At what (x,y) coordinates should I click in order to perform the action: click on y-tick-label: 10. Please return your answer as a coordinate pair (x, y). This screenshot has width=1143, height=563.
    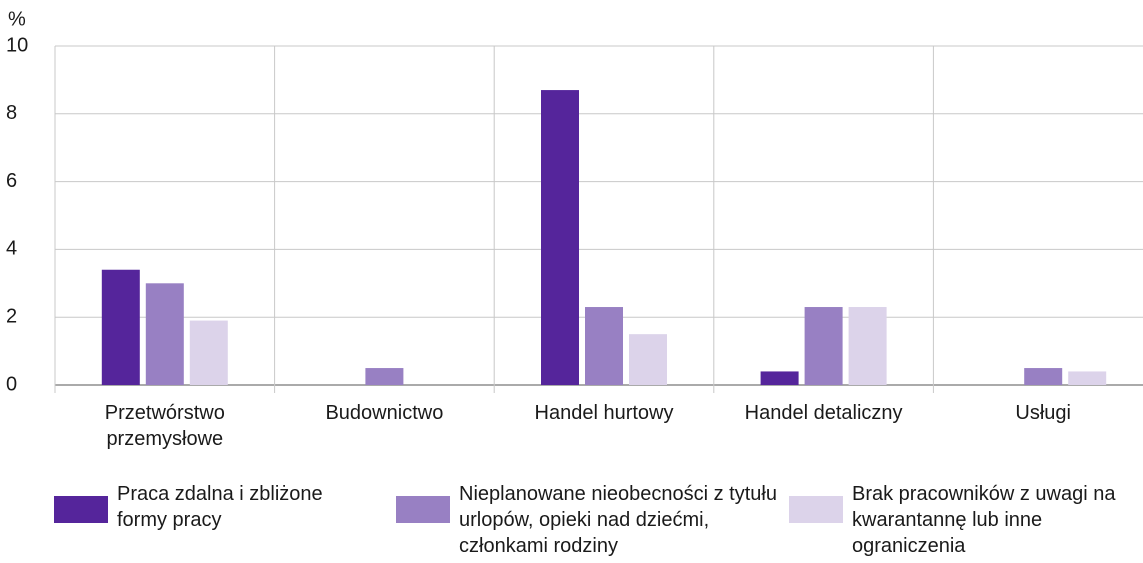
    Looking at the image, I should click on (17, 45).